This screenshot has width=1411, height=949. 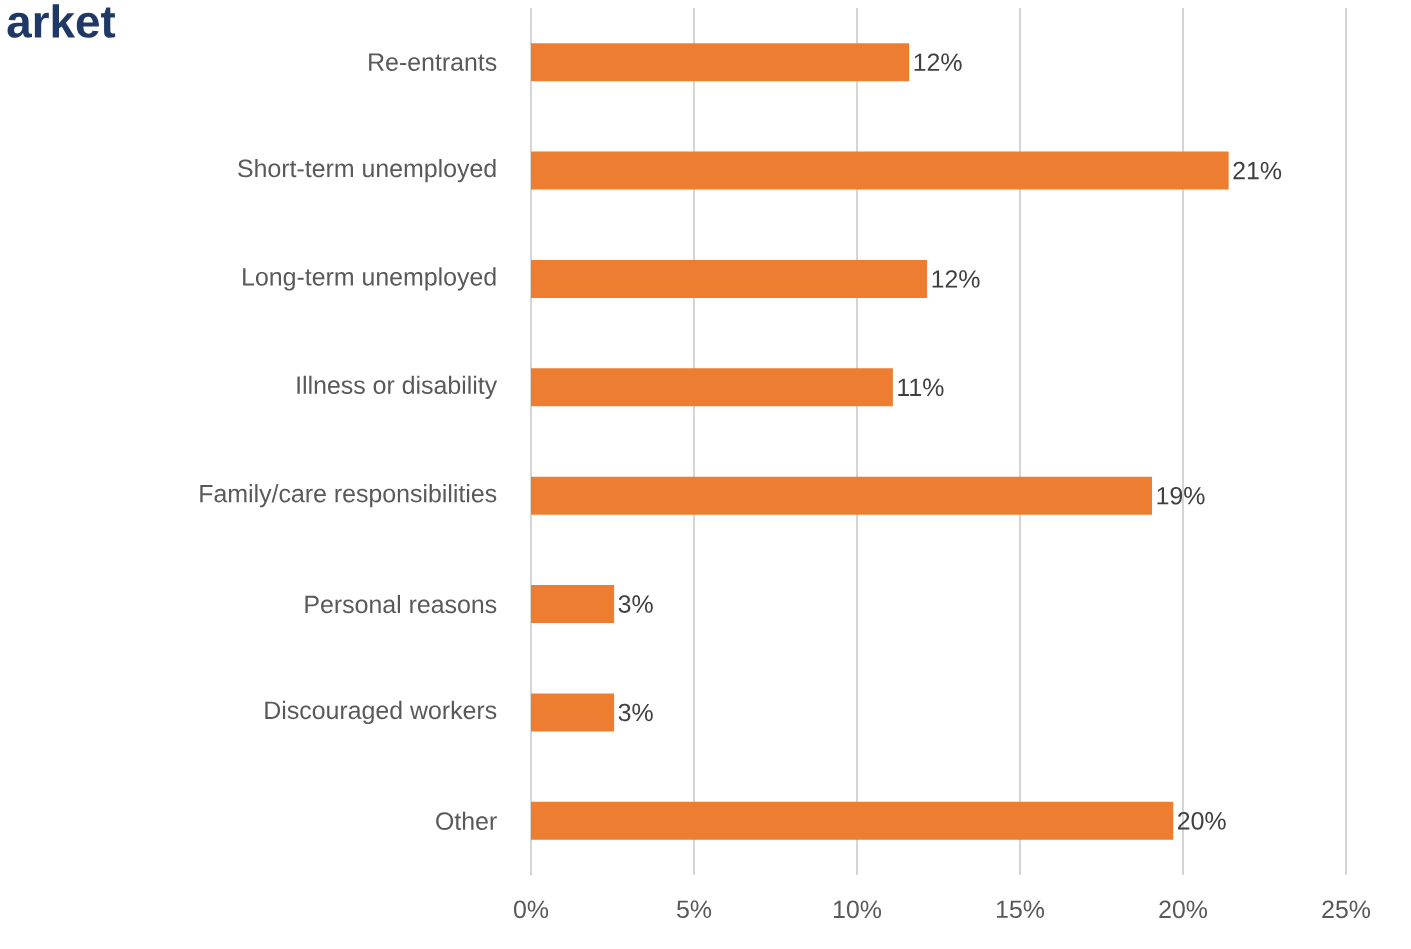 What do you see at coordinates (401, 604) in the screenshot?
I see `y-tick-label: Personal reasons` at bounding box center [401, 604].